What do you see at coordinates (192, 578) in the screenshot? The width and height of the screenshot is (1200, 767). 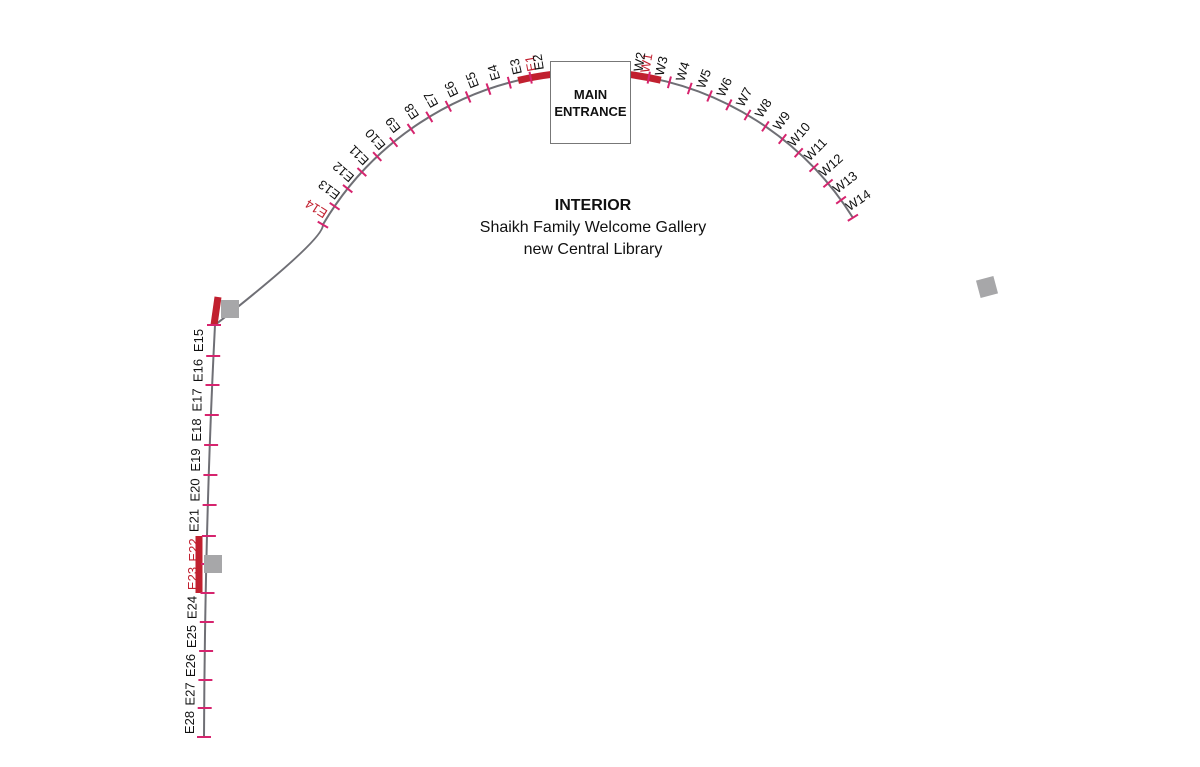 I see `label-e23: E23` at bounding box center [192, 578].